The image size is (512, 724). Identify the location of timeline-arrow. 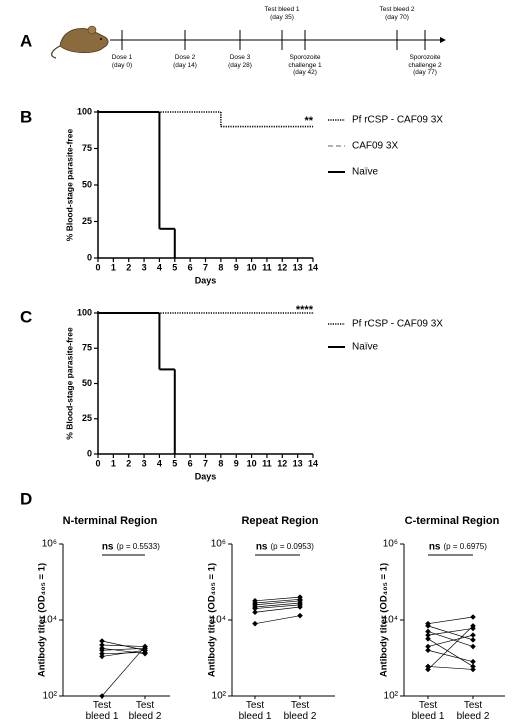
(443, 40).